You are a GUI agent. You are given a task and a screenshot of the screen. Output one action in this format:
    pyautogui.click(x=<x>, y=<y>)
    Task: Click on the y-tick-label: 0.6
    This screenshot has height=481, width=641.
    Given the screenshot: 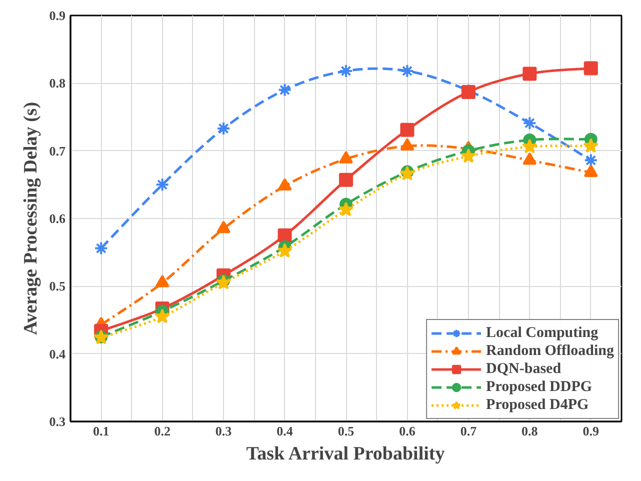 What is the action you would take?
    pyautogui.click(x=57, y=218)
    